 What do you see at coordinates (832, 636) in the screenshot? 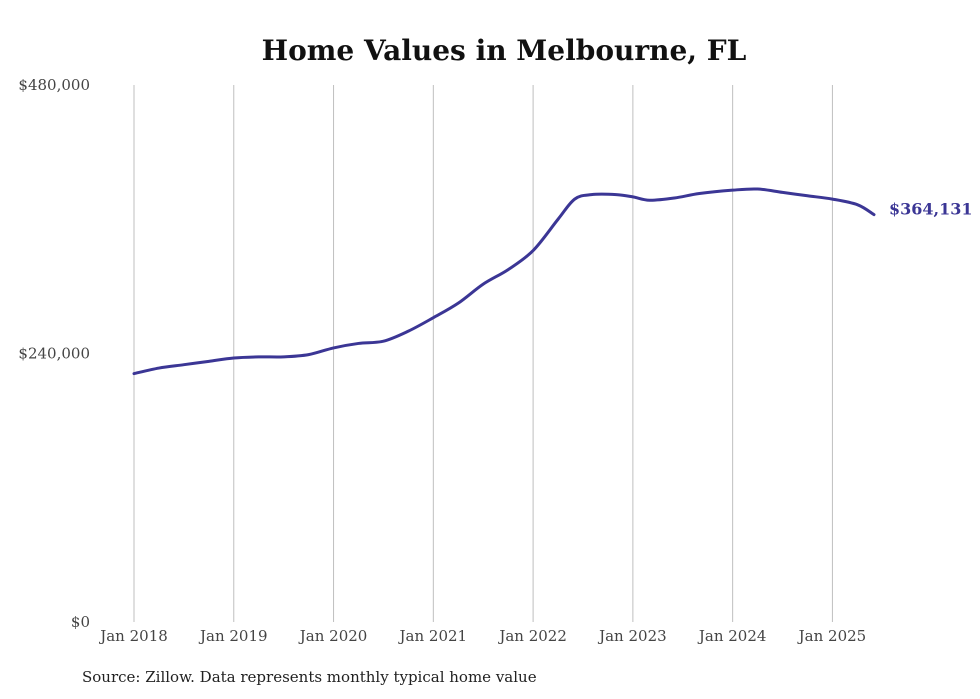
I see `x-tick-label: Jan 2025` at bounding box center [832, 636].